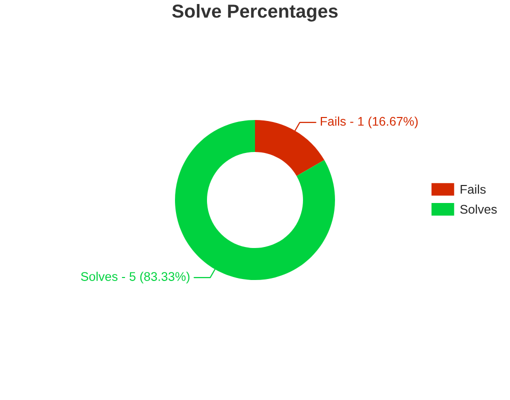 This screenshot has width=510, height=400. I want to click on legend-label: Solves, so click(478, 209).